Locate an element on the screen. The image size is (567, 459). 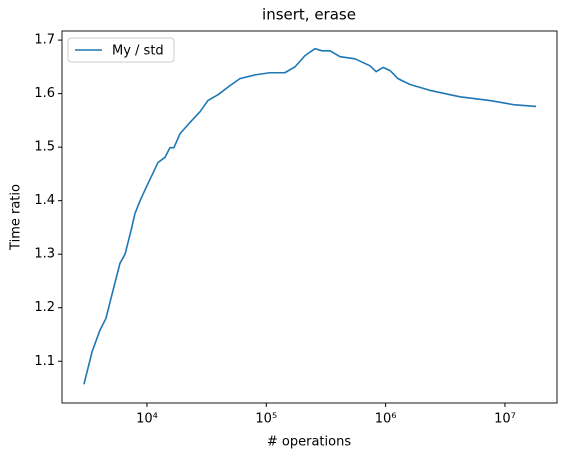
x-tick-label: 10⁷ is located at coordinates (505, 419).